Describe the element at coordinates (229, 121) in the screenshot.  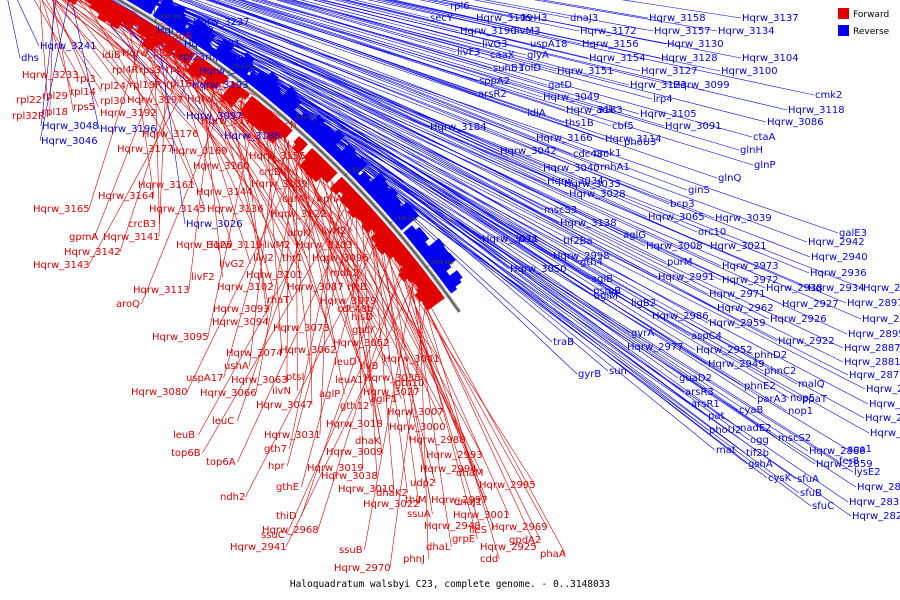
I see `forward-gene-label: Hqrw_3174` at that location.